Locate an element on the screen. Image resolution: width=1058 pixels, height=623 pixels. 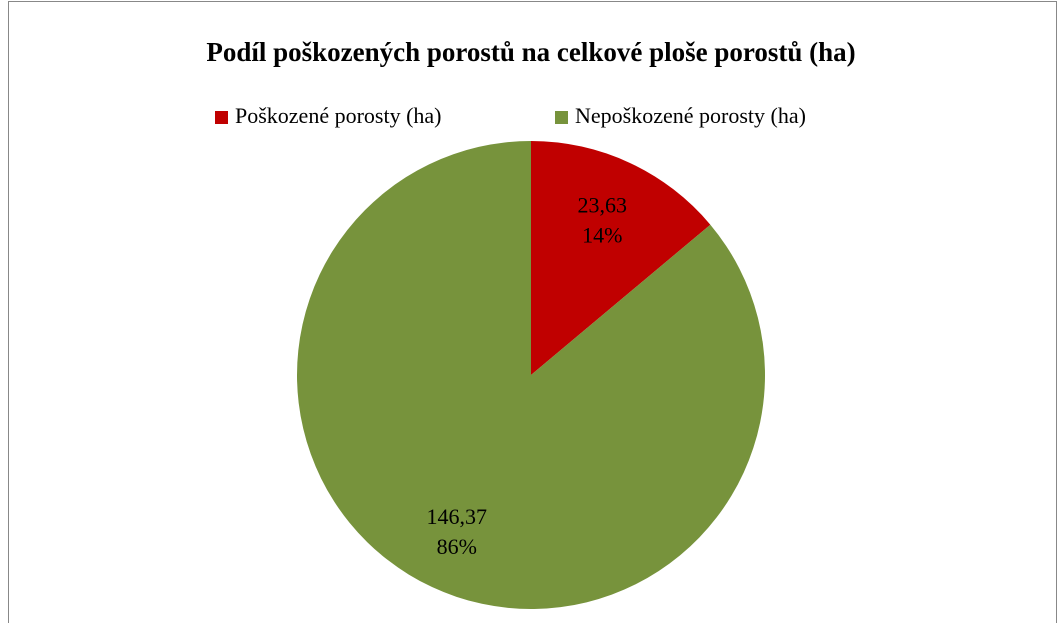
legend-label: Nepoškozené porosty (ha) is located at coordinates (690, 115).